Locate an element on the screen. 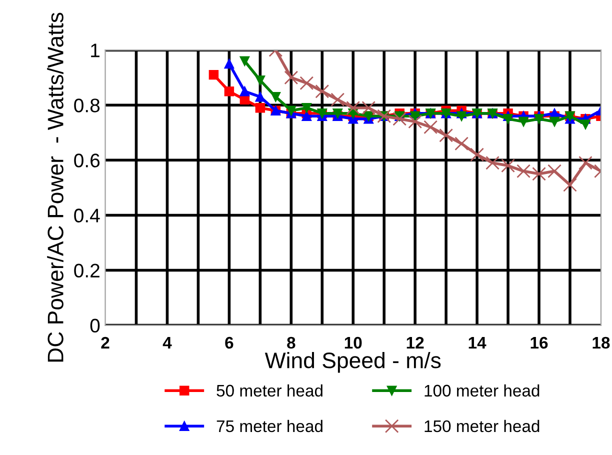 The image size is (612, 455). y-tick-label: 0.4 is located at coordinates (87, 215).